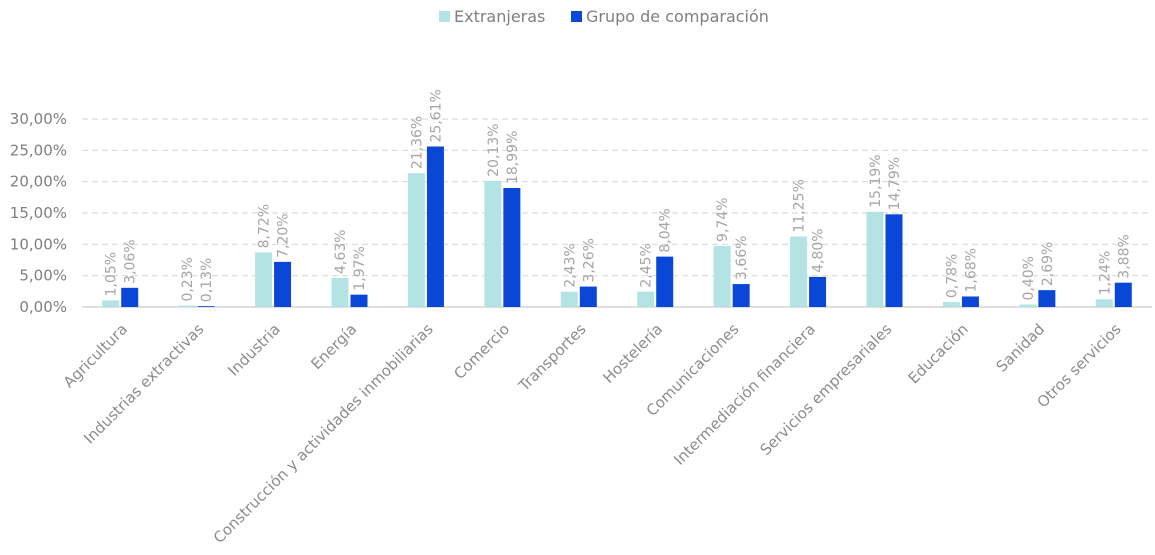  I want to click on data-label-grupo-de-comparacion-otros-servicios: 3,88%, so click(1124, 256).